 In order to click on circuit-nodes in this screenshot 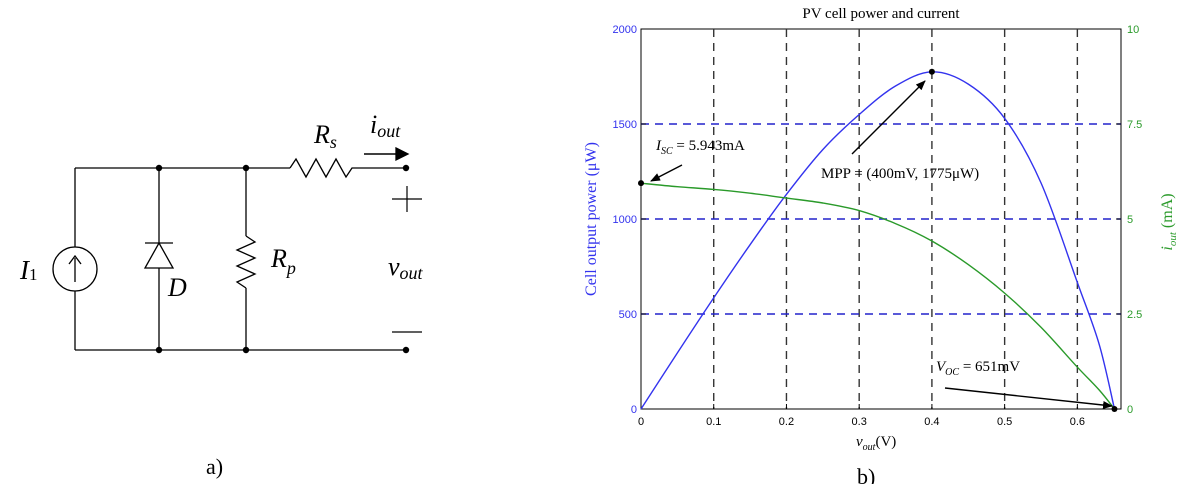, I will do `click(282, 259)`.